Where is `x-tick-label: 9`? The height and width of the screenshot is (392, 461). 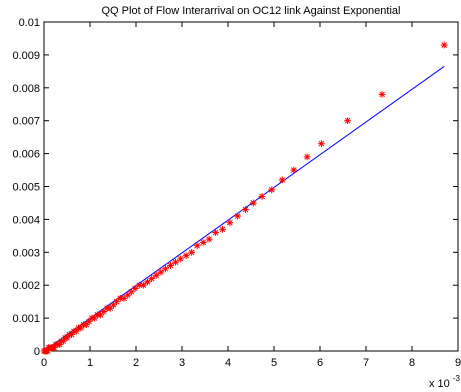 x-tick-label: 9 is located at coordinates (458, 363).